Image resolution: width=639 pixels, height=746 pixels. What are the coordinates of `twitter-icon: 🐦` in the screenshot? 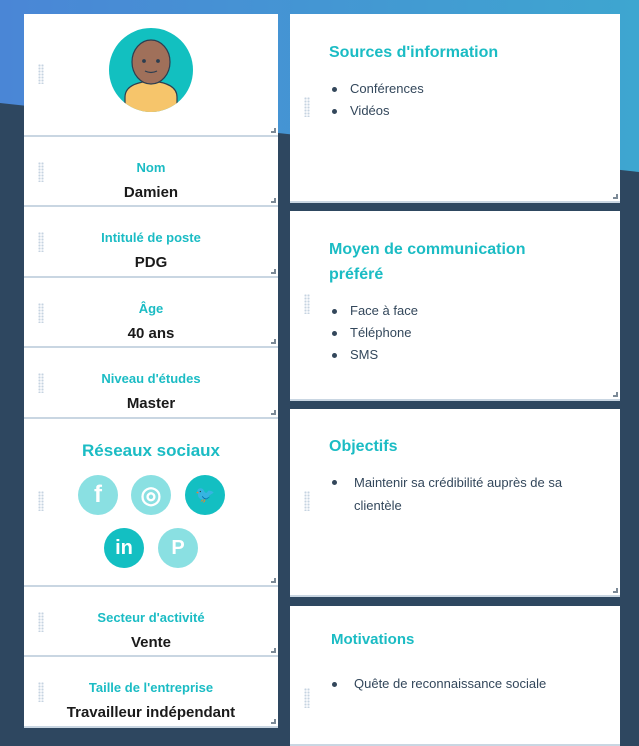 It's located at (205, 495).